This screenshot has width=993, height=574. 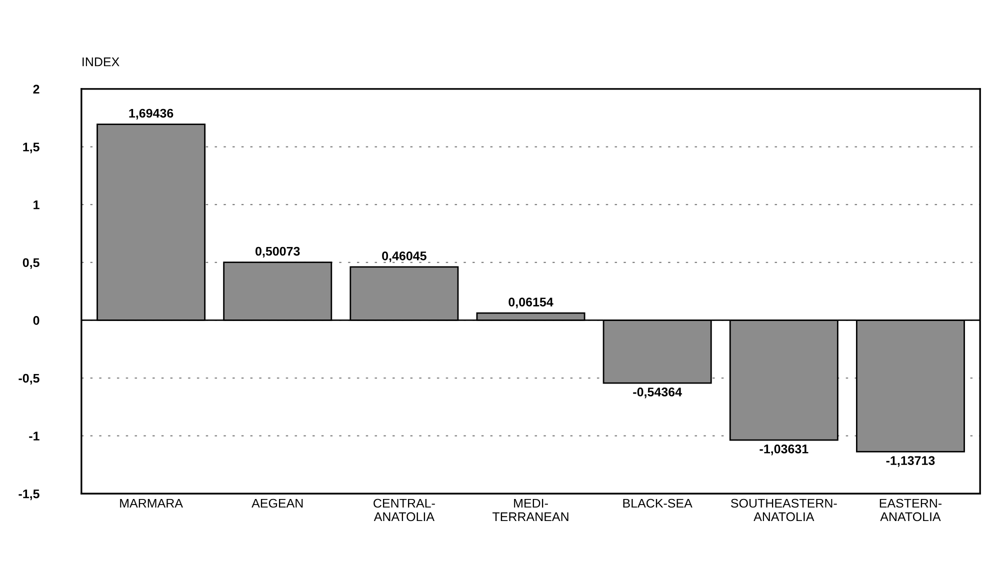 What do you see at coordinates (29, 379) in the screenshot?
I see `y-tick-label: -0,5` at bounding box center [29, 379].